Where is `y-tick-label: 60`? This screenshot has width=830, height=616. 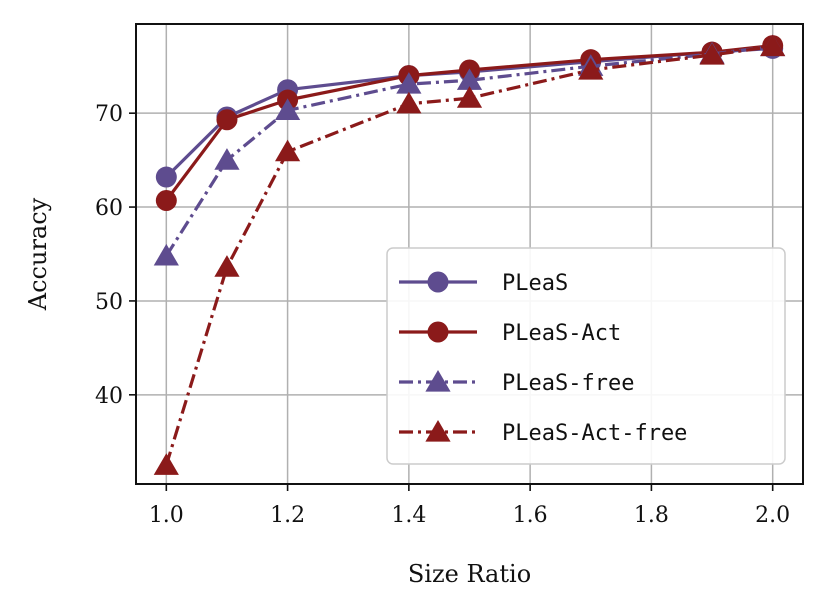
y-tick-label: 60 is located at coordinates (109, 208).